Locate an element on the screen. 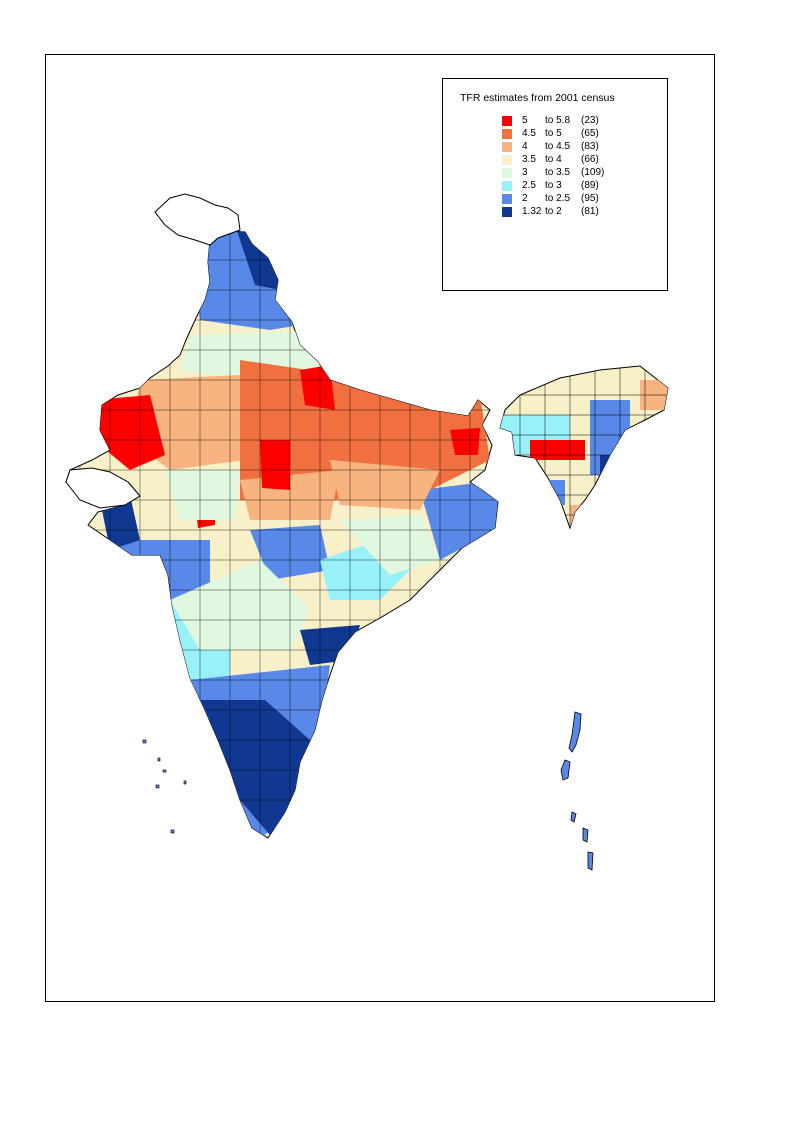 This screenshot has height=1122, width=794. no-data-region-north is located at coordinates (197, 219).